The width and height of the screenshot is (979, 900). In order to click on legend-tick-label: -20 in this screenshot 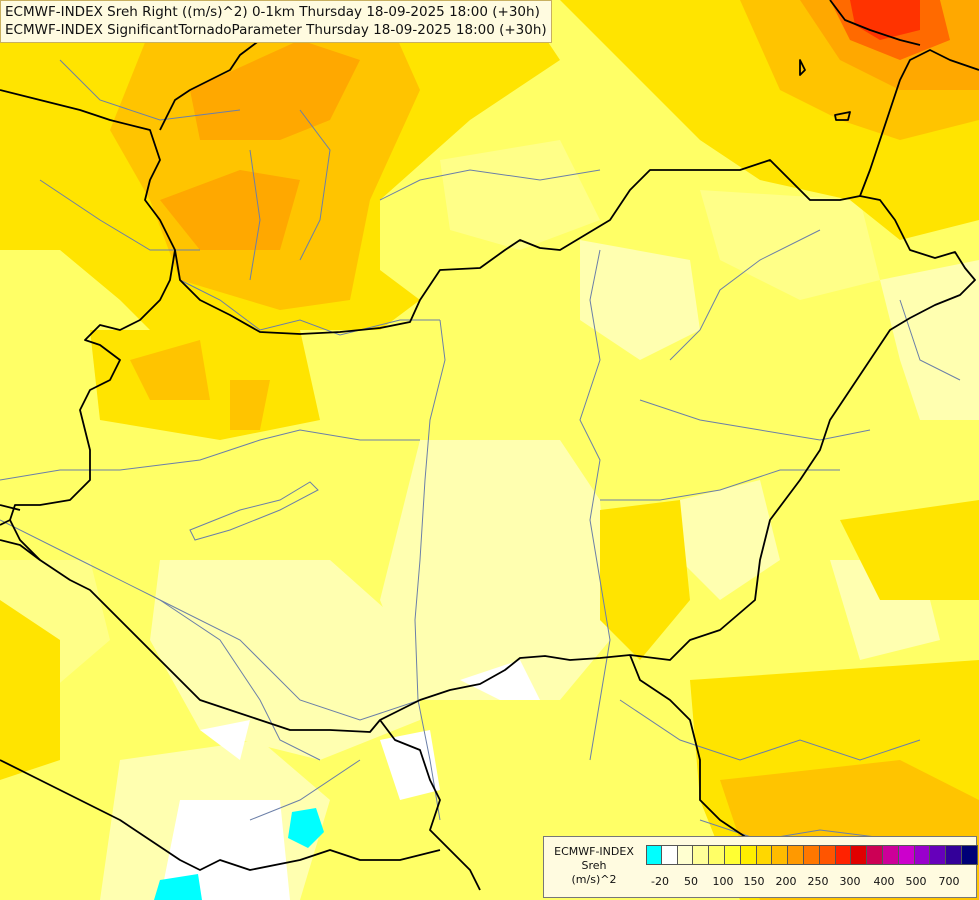, I will do `click(660, 881)`.